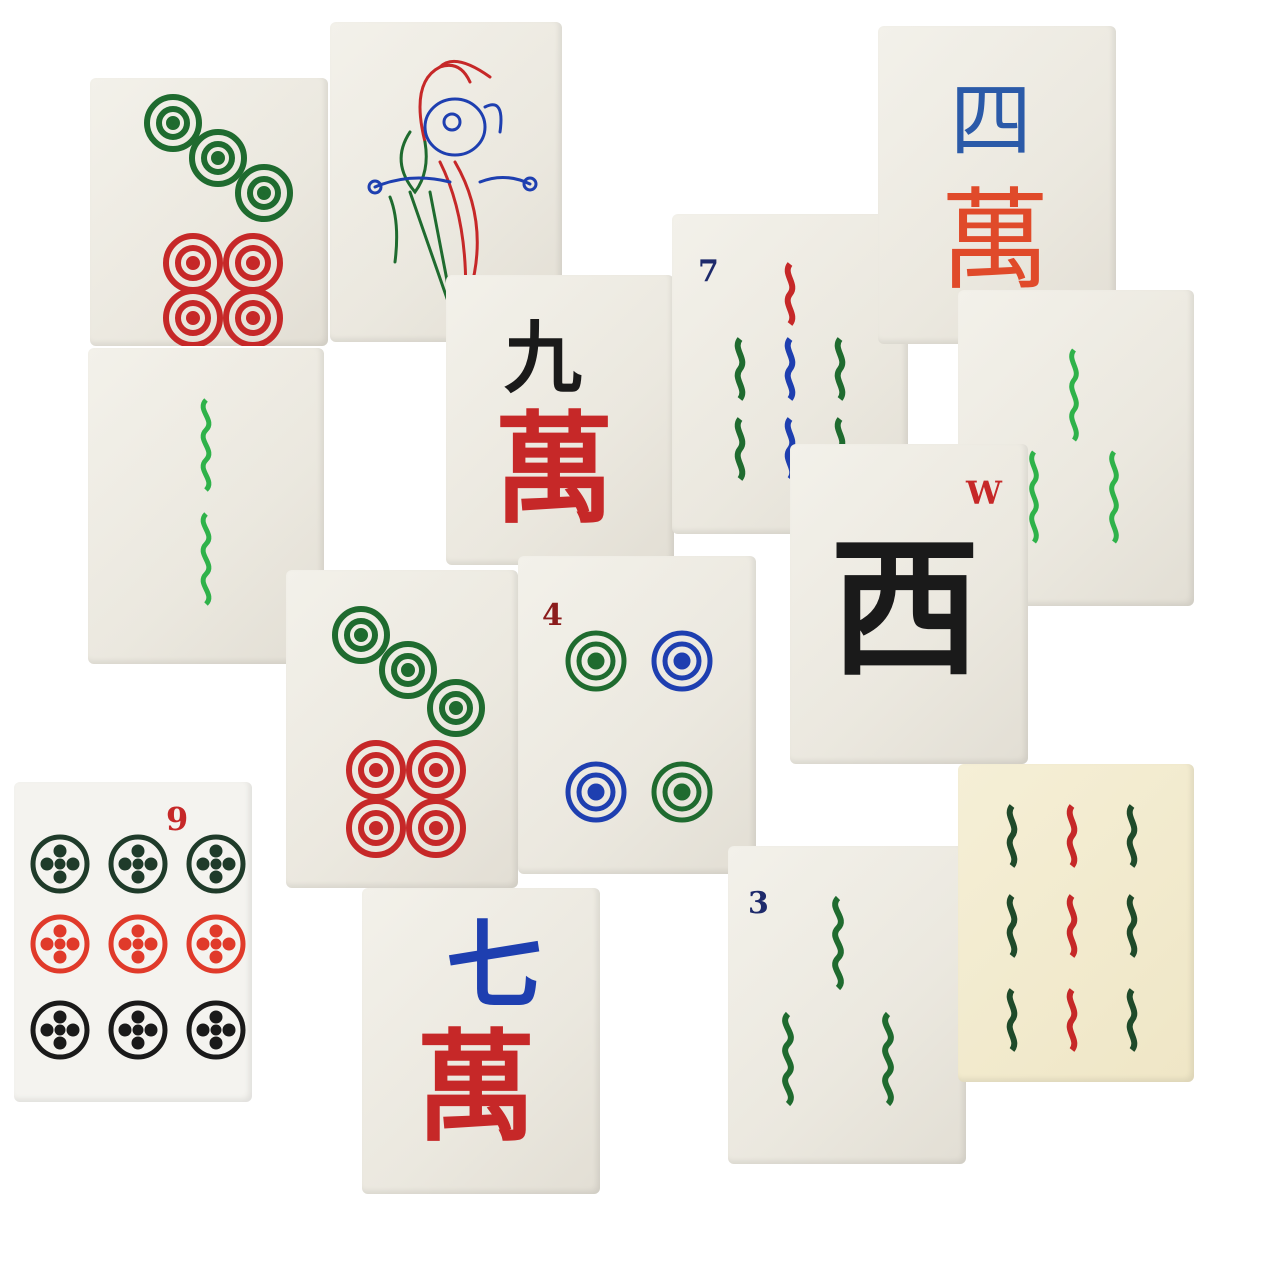 Image resolution: width=1280 pixels, height=1280 pixels. What do you see at coordinates (206, 502) in the screenshot?
I see `two-bamboo-icon` at bounding box center [206, 502].